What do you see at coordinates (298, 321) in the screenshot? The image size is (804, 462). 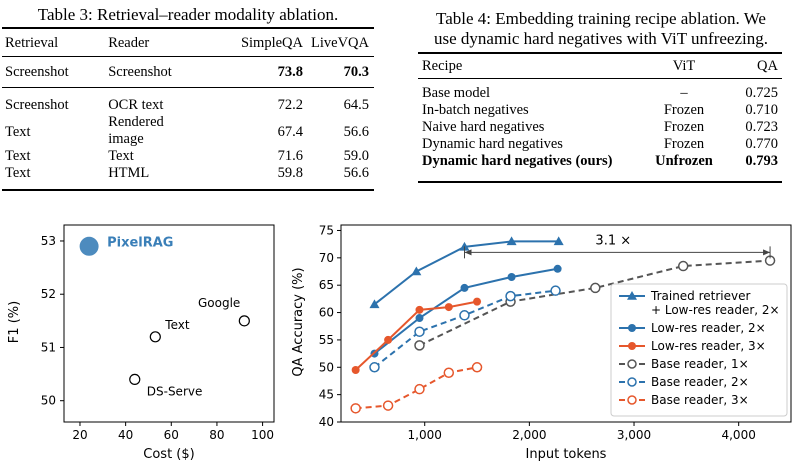 I see `line-ylabel: QA Accuracy (%)` at bounding box center [298, 321].